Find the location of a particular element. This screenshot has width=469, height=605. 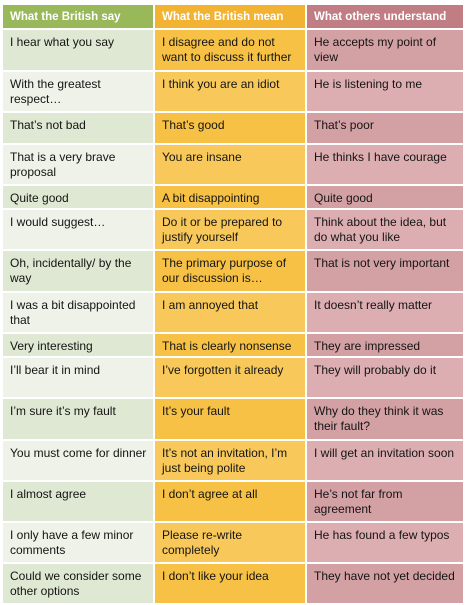

cell-others-understand: Why do they think it was their fault? is located at coordinates (386, 420).